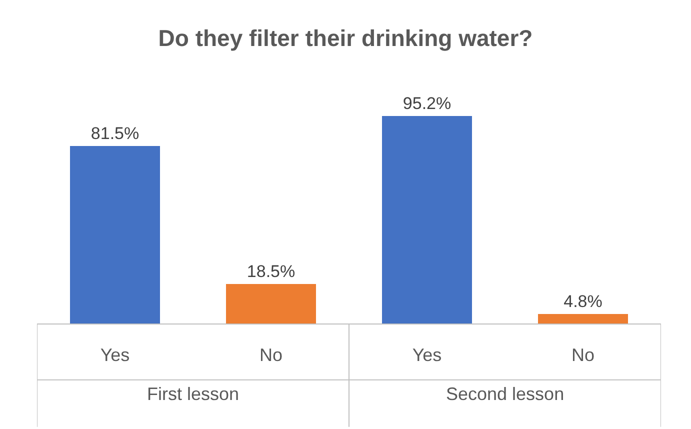 This screenshot has width=691, height=429. I want to click on data-label: 95.2%, so click(427, 103).